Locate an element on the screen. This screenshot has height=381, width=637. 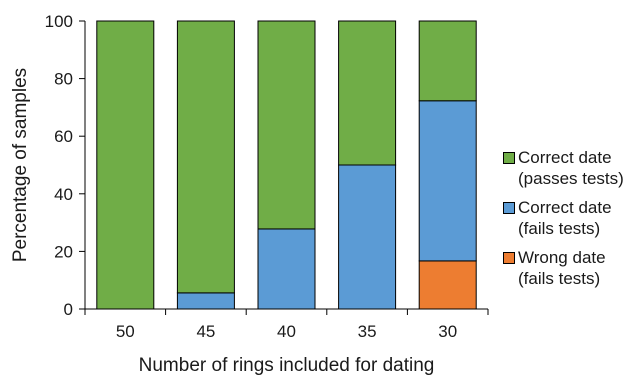
y-tick-label: 80 is located at coordinates (63, 79).